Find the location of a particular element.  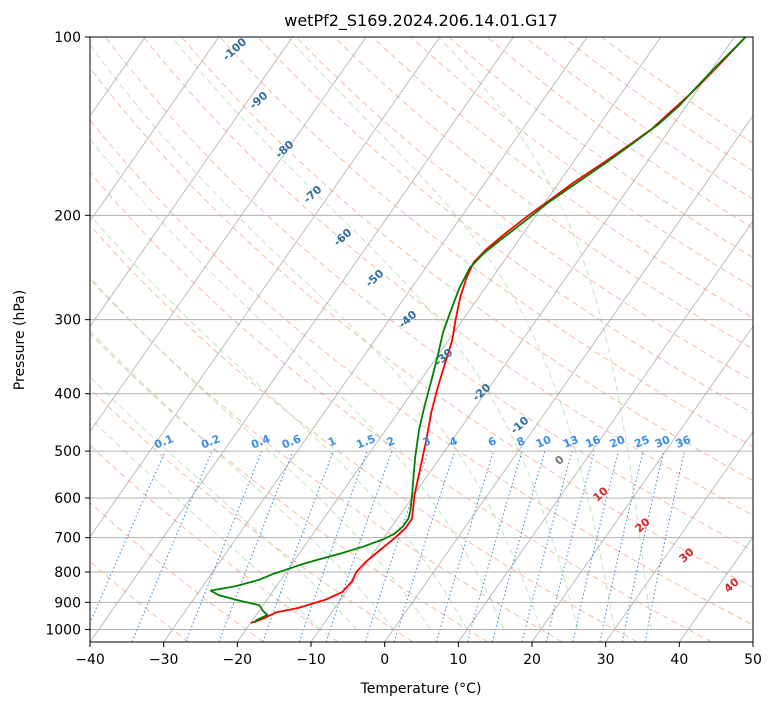

x-tick-label: 50 is located at coordinates (753, 660).